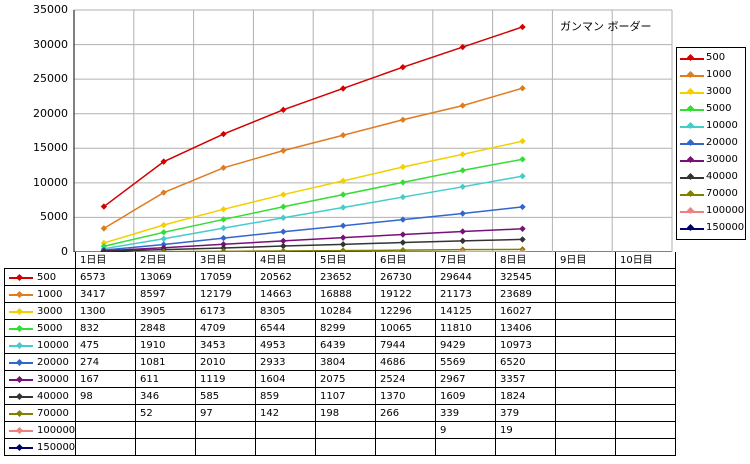  I want to click on category-label: 3日目, so click(225, 260).